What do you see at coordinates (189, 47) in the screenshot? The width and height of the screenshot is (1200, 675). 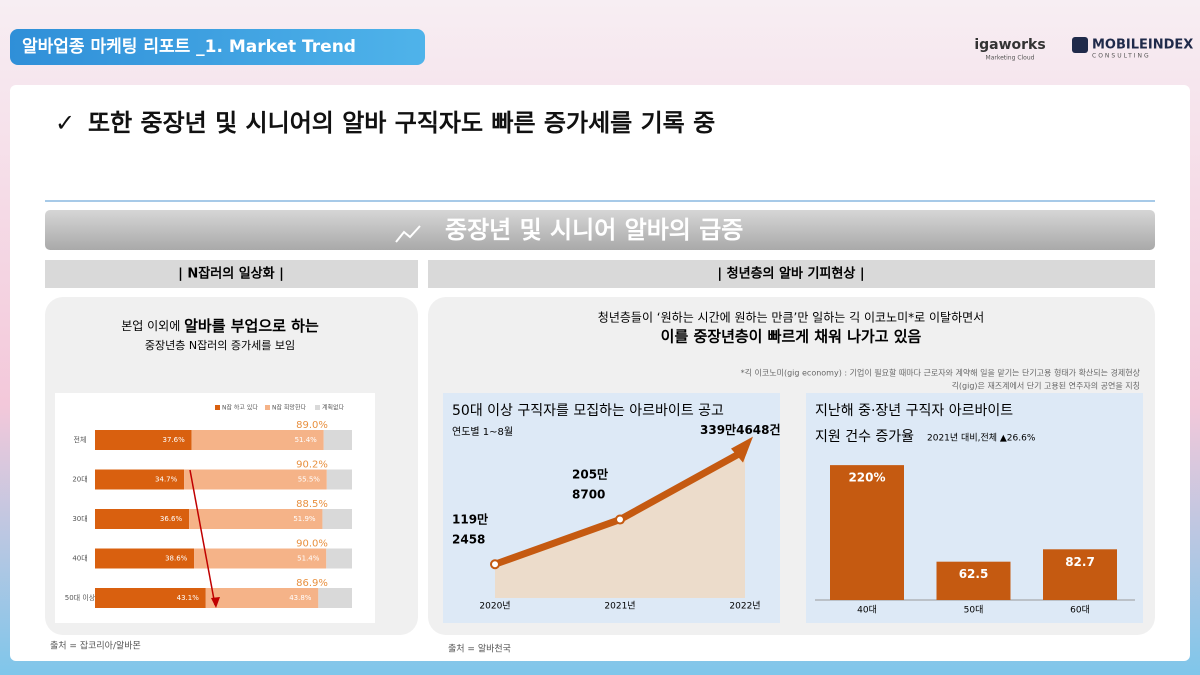 I see `header-title: 알바업종 마케팅 리포트 _1. Market Trend` at bounding box center [189, 47].